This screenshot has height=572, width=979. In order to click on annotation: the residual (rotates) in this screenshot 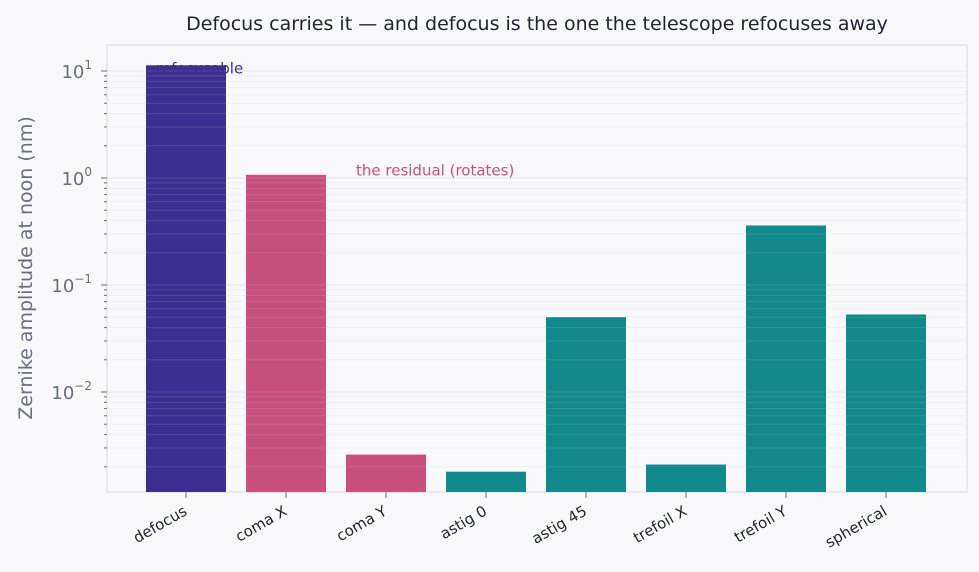, I will do `click(435, 171)`.